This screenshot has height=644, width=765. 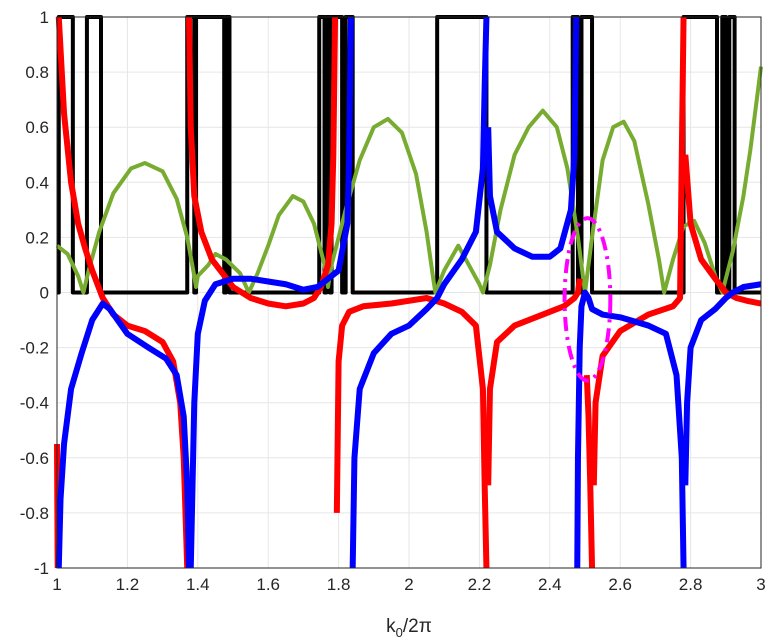 I want to click on x-tick-label: 2.4, so click(x=550, y=584).